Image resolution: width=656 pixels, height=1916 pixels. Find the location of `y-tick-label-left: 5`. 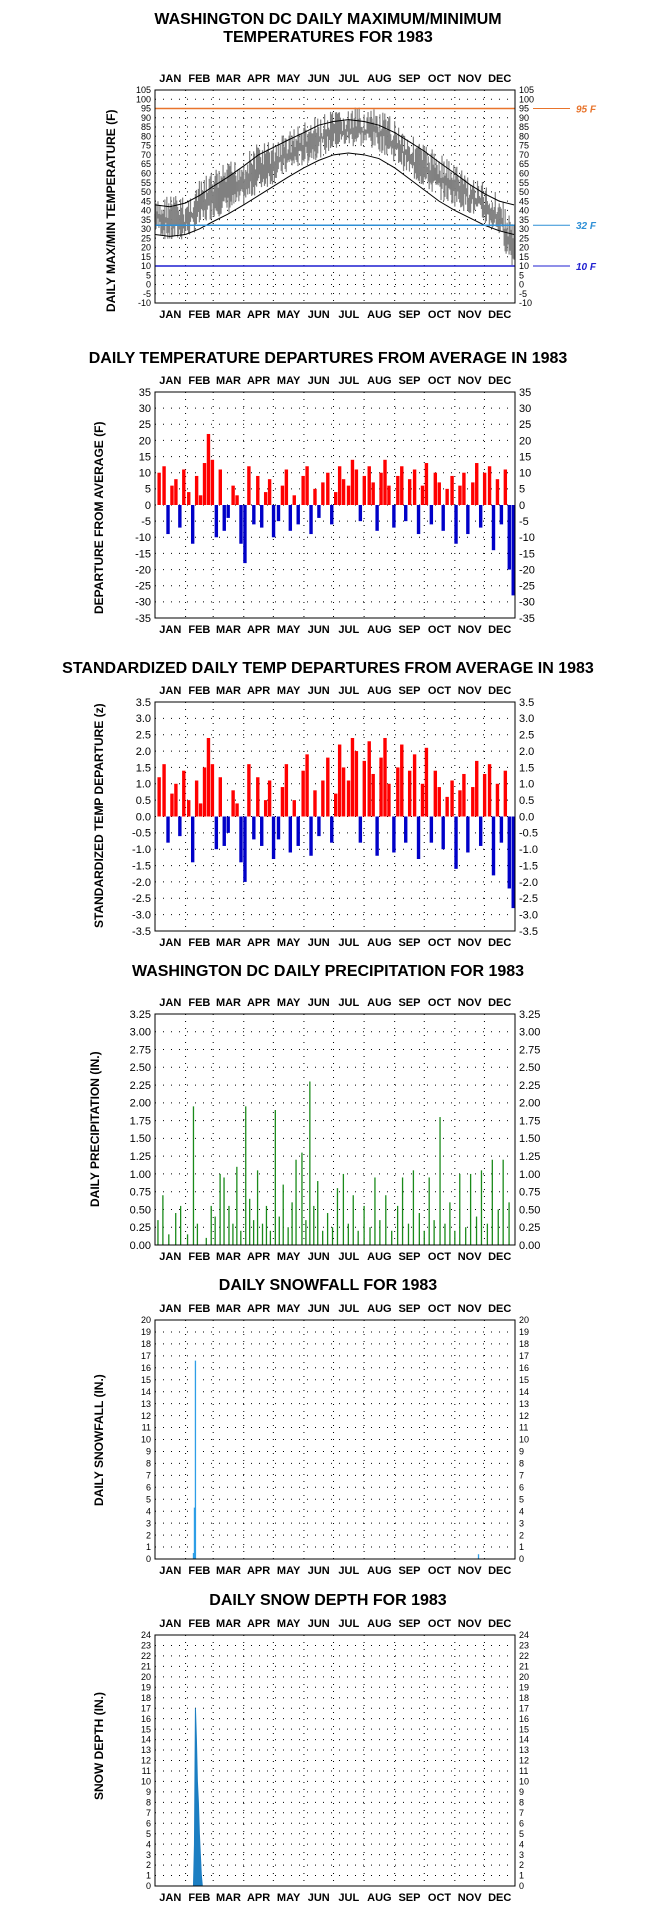

y-tick-label-left: 5 is located at coordinates (148, 490).